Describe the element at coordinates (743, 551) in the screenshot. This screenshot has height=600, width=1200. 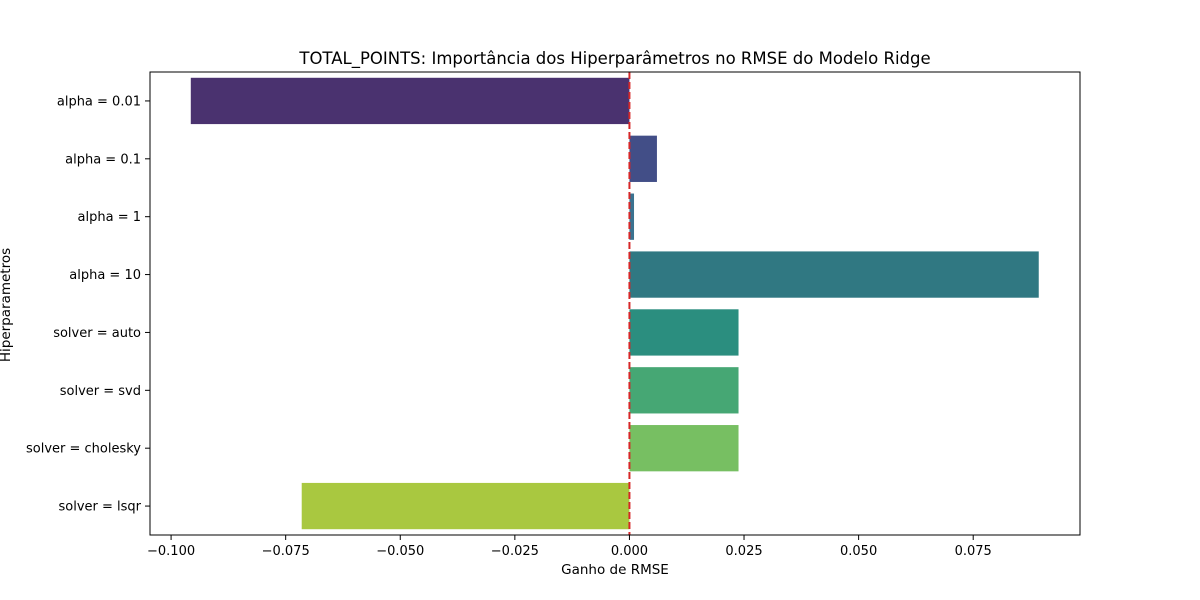
I see `x-tick-label: 0.025` at that location.